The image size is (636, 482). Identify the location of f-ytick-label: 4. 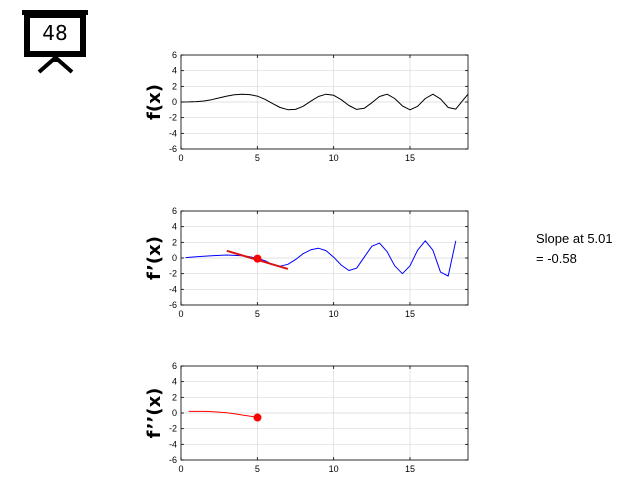
(174, 71).